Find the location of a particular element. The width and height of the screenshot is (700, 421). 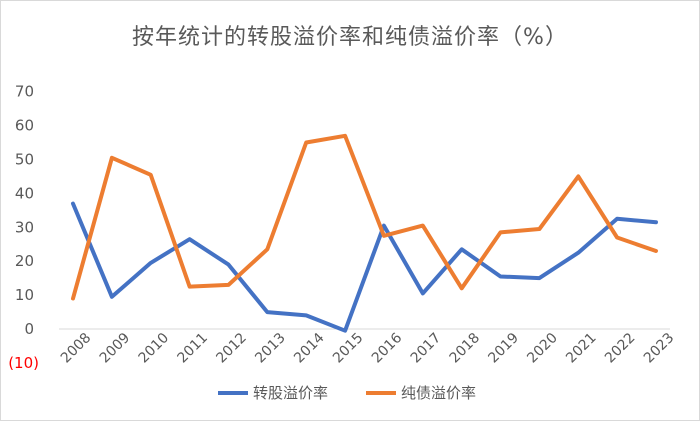

legend-label: 纯债溢价率 is located at coordinates (438, 393).